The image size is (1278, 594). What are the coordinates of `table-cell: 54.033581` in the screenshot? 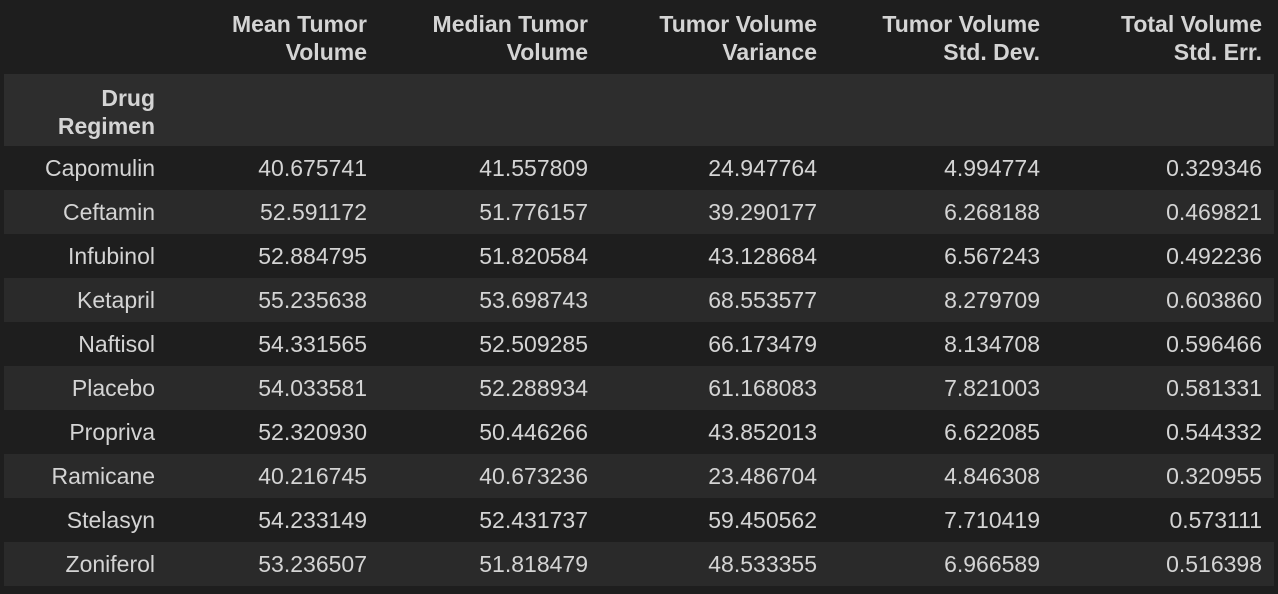 It's located at (312, 387).